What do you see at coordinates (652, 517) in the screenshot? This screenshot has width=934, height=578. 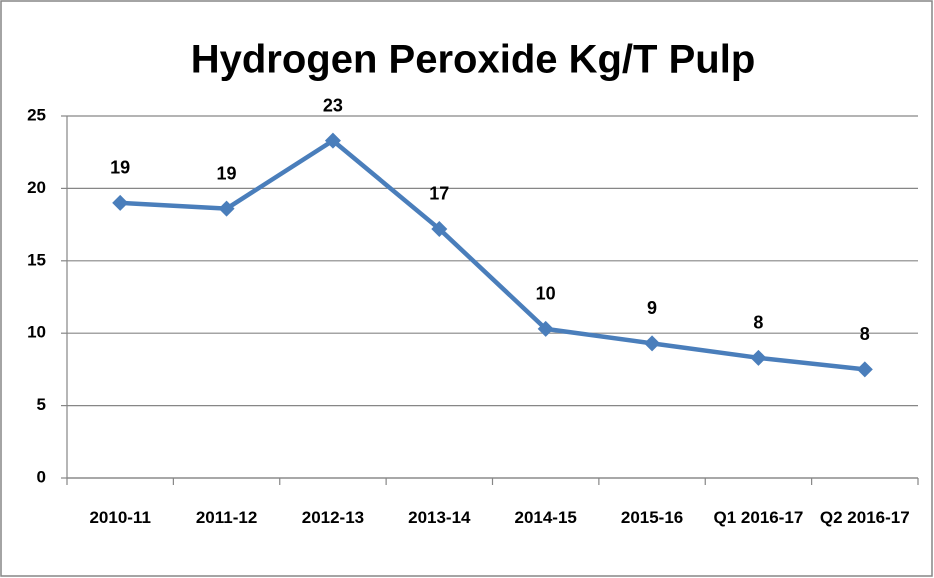 I see `x-tick-label: 2015-16` at bounding box center [652, 517].